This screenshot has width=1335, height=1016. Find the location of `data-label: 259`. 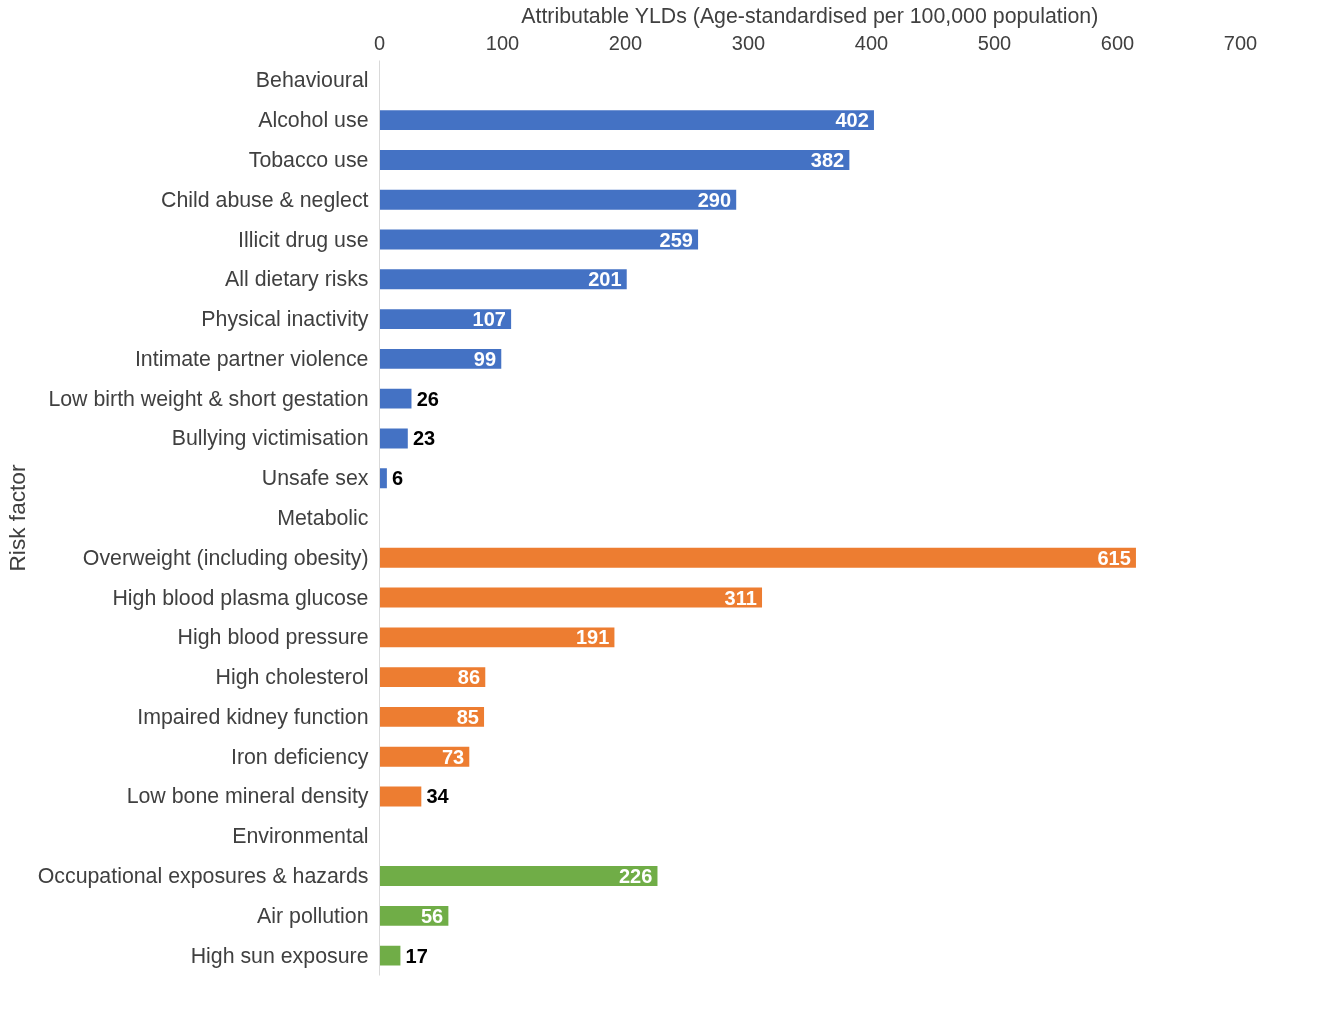

data-label: 259 is located at coordinates (676, 239).